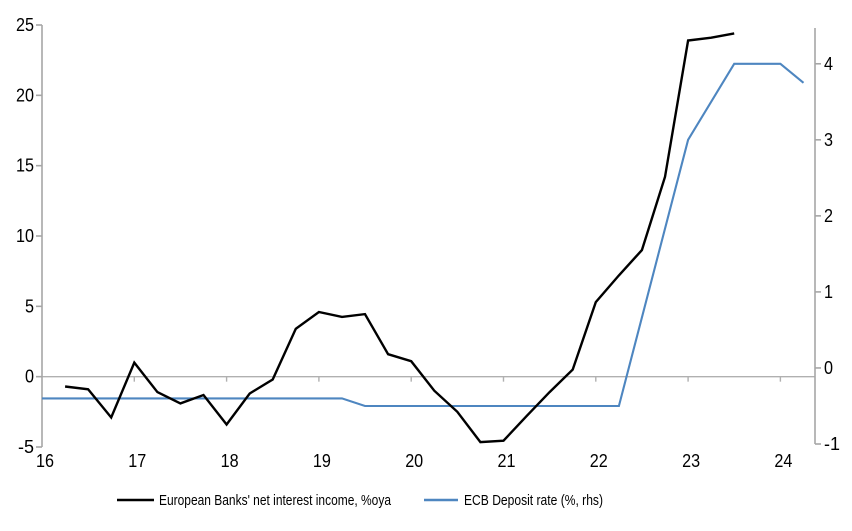 The width and height of the screenshot is (852, 531). Describe the element at coordinates (137, 461) in the screenshot. I see `x-axis-tick-label: 17` at that location.